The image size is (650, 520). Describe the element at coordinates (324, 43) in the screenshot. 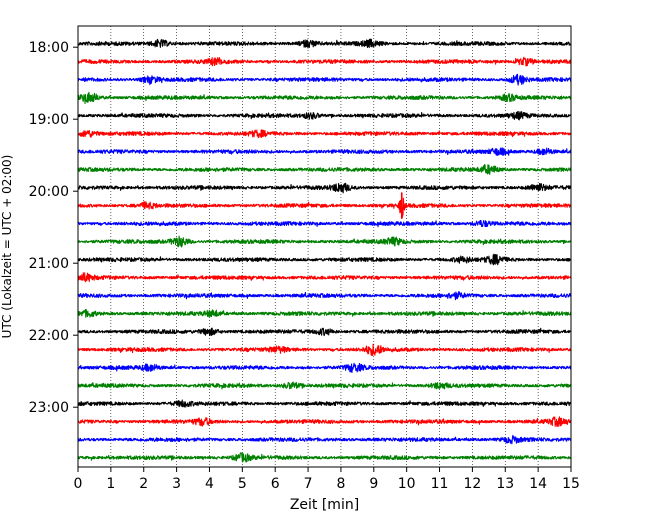

I see `trace-17:57` at that location.